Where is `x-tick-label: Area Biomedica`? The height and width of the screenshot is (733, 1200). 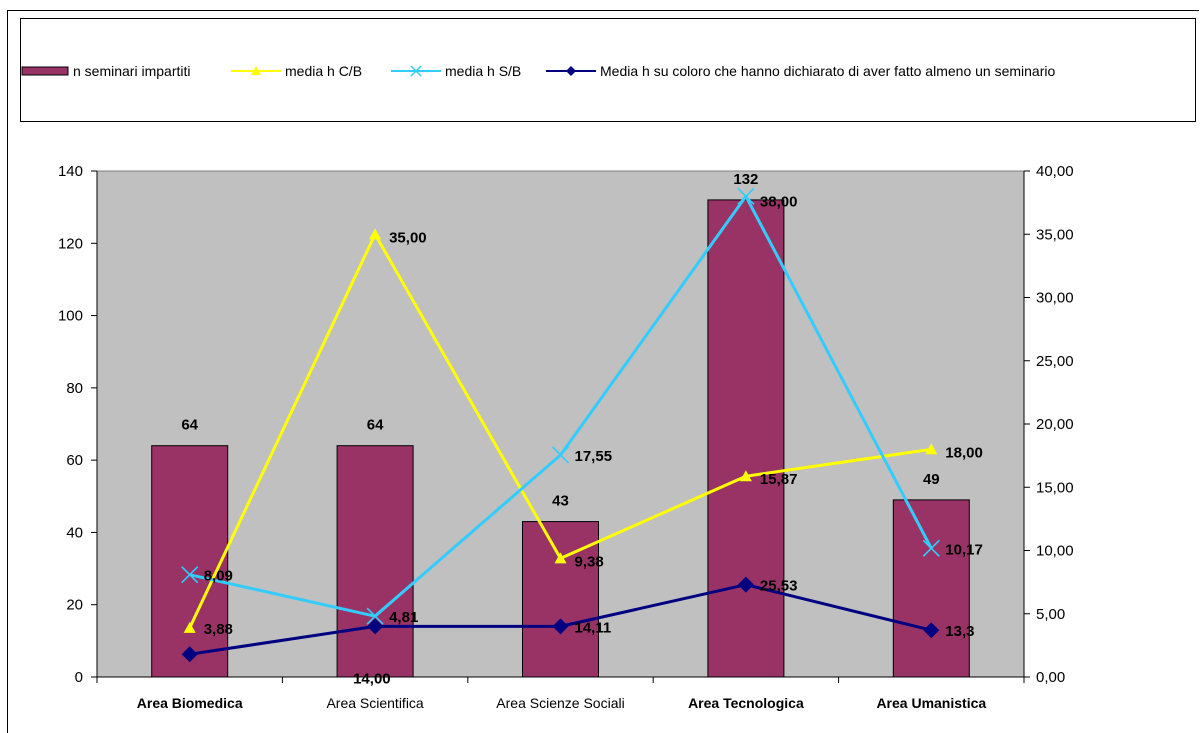 x-tick-label: Area Biomedica is located at coordinates (190, 703).